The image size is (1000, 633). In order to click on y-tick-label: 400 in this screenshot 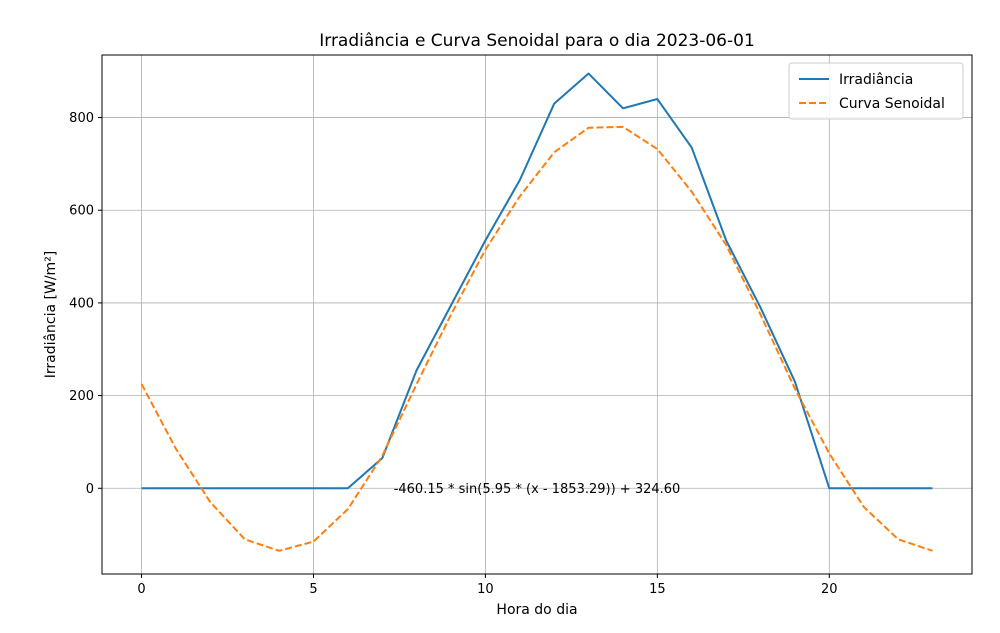, I will do `click(81, 303)`.